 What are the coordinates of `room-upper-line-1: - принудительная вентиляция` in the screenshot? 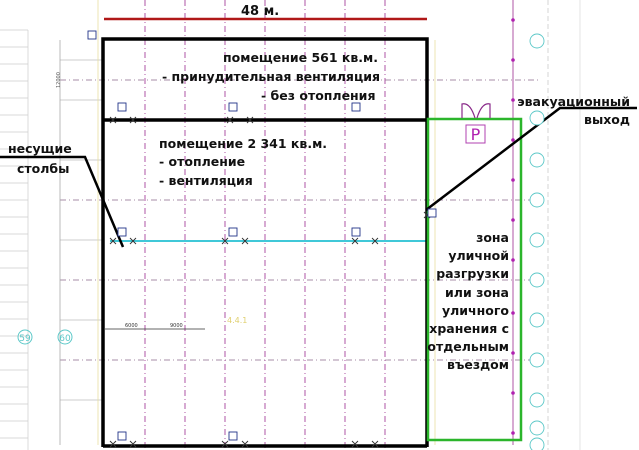 It's located at (271, 76).